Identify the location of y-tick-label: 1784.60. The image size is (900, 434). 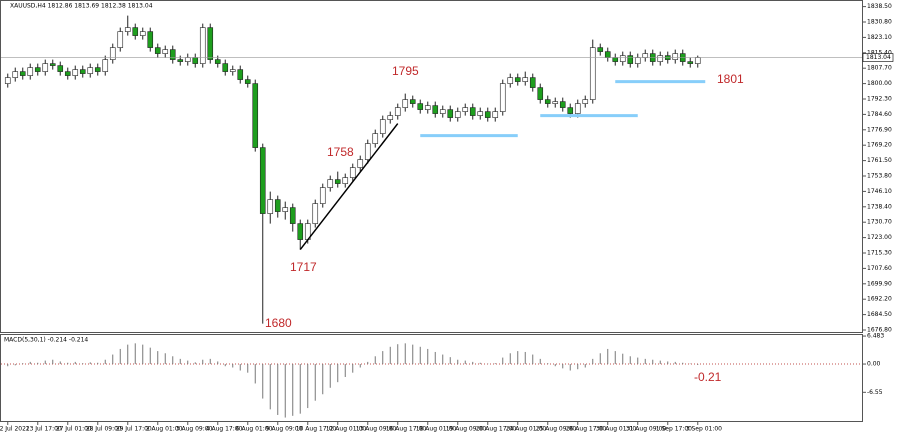
(879, 114).